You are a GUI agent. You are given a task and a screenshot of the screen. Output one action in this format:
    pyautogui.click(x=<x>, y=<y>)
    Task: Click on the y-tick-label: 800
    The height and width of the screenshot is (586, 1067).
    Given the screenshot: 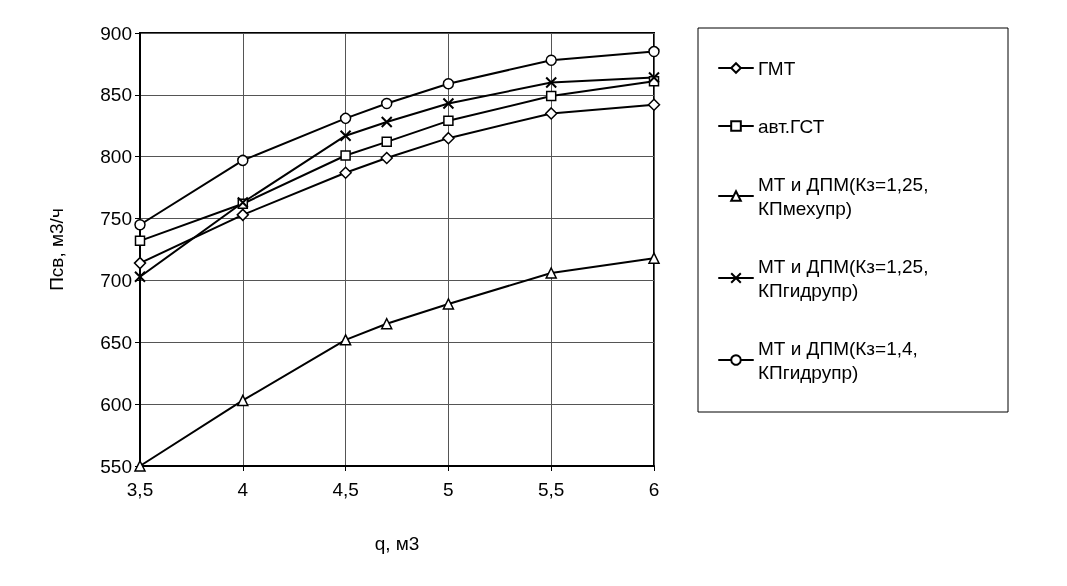 What is the action you would take?
    pyautogui.click(x=116, y=157)
    